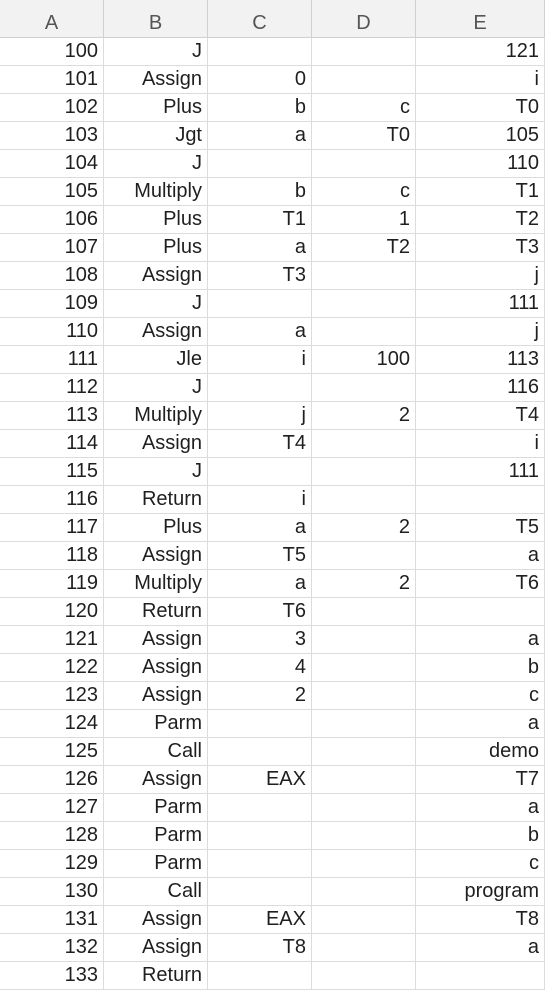 The height and width of the screenshot is (990, 545). Describe the element at coordinates (156, 611) in the screenshot. I see `cell-b: Return` at that location.